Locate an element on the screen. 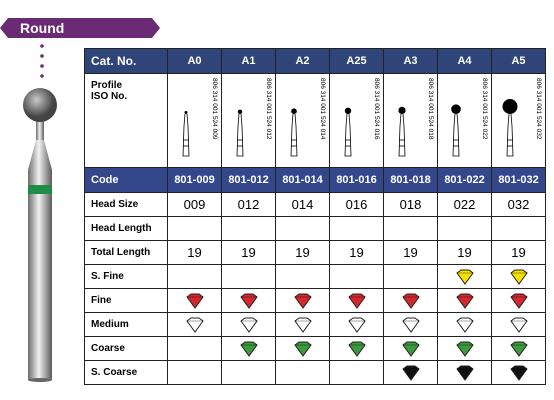  badge-shape is located at coordinates (80, 28).